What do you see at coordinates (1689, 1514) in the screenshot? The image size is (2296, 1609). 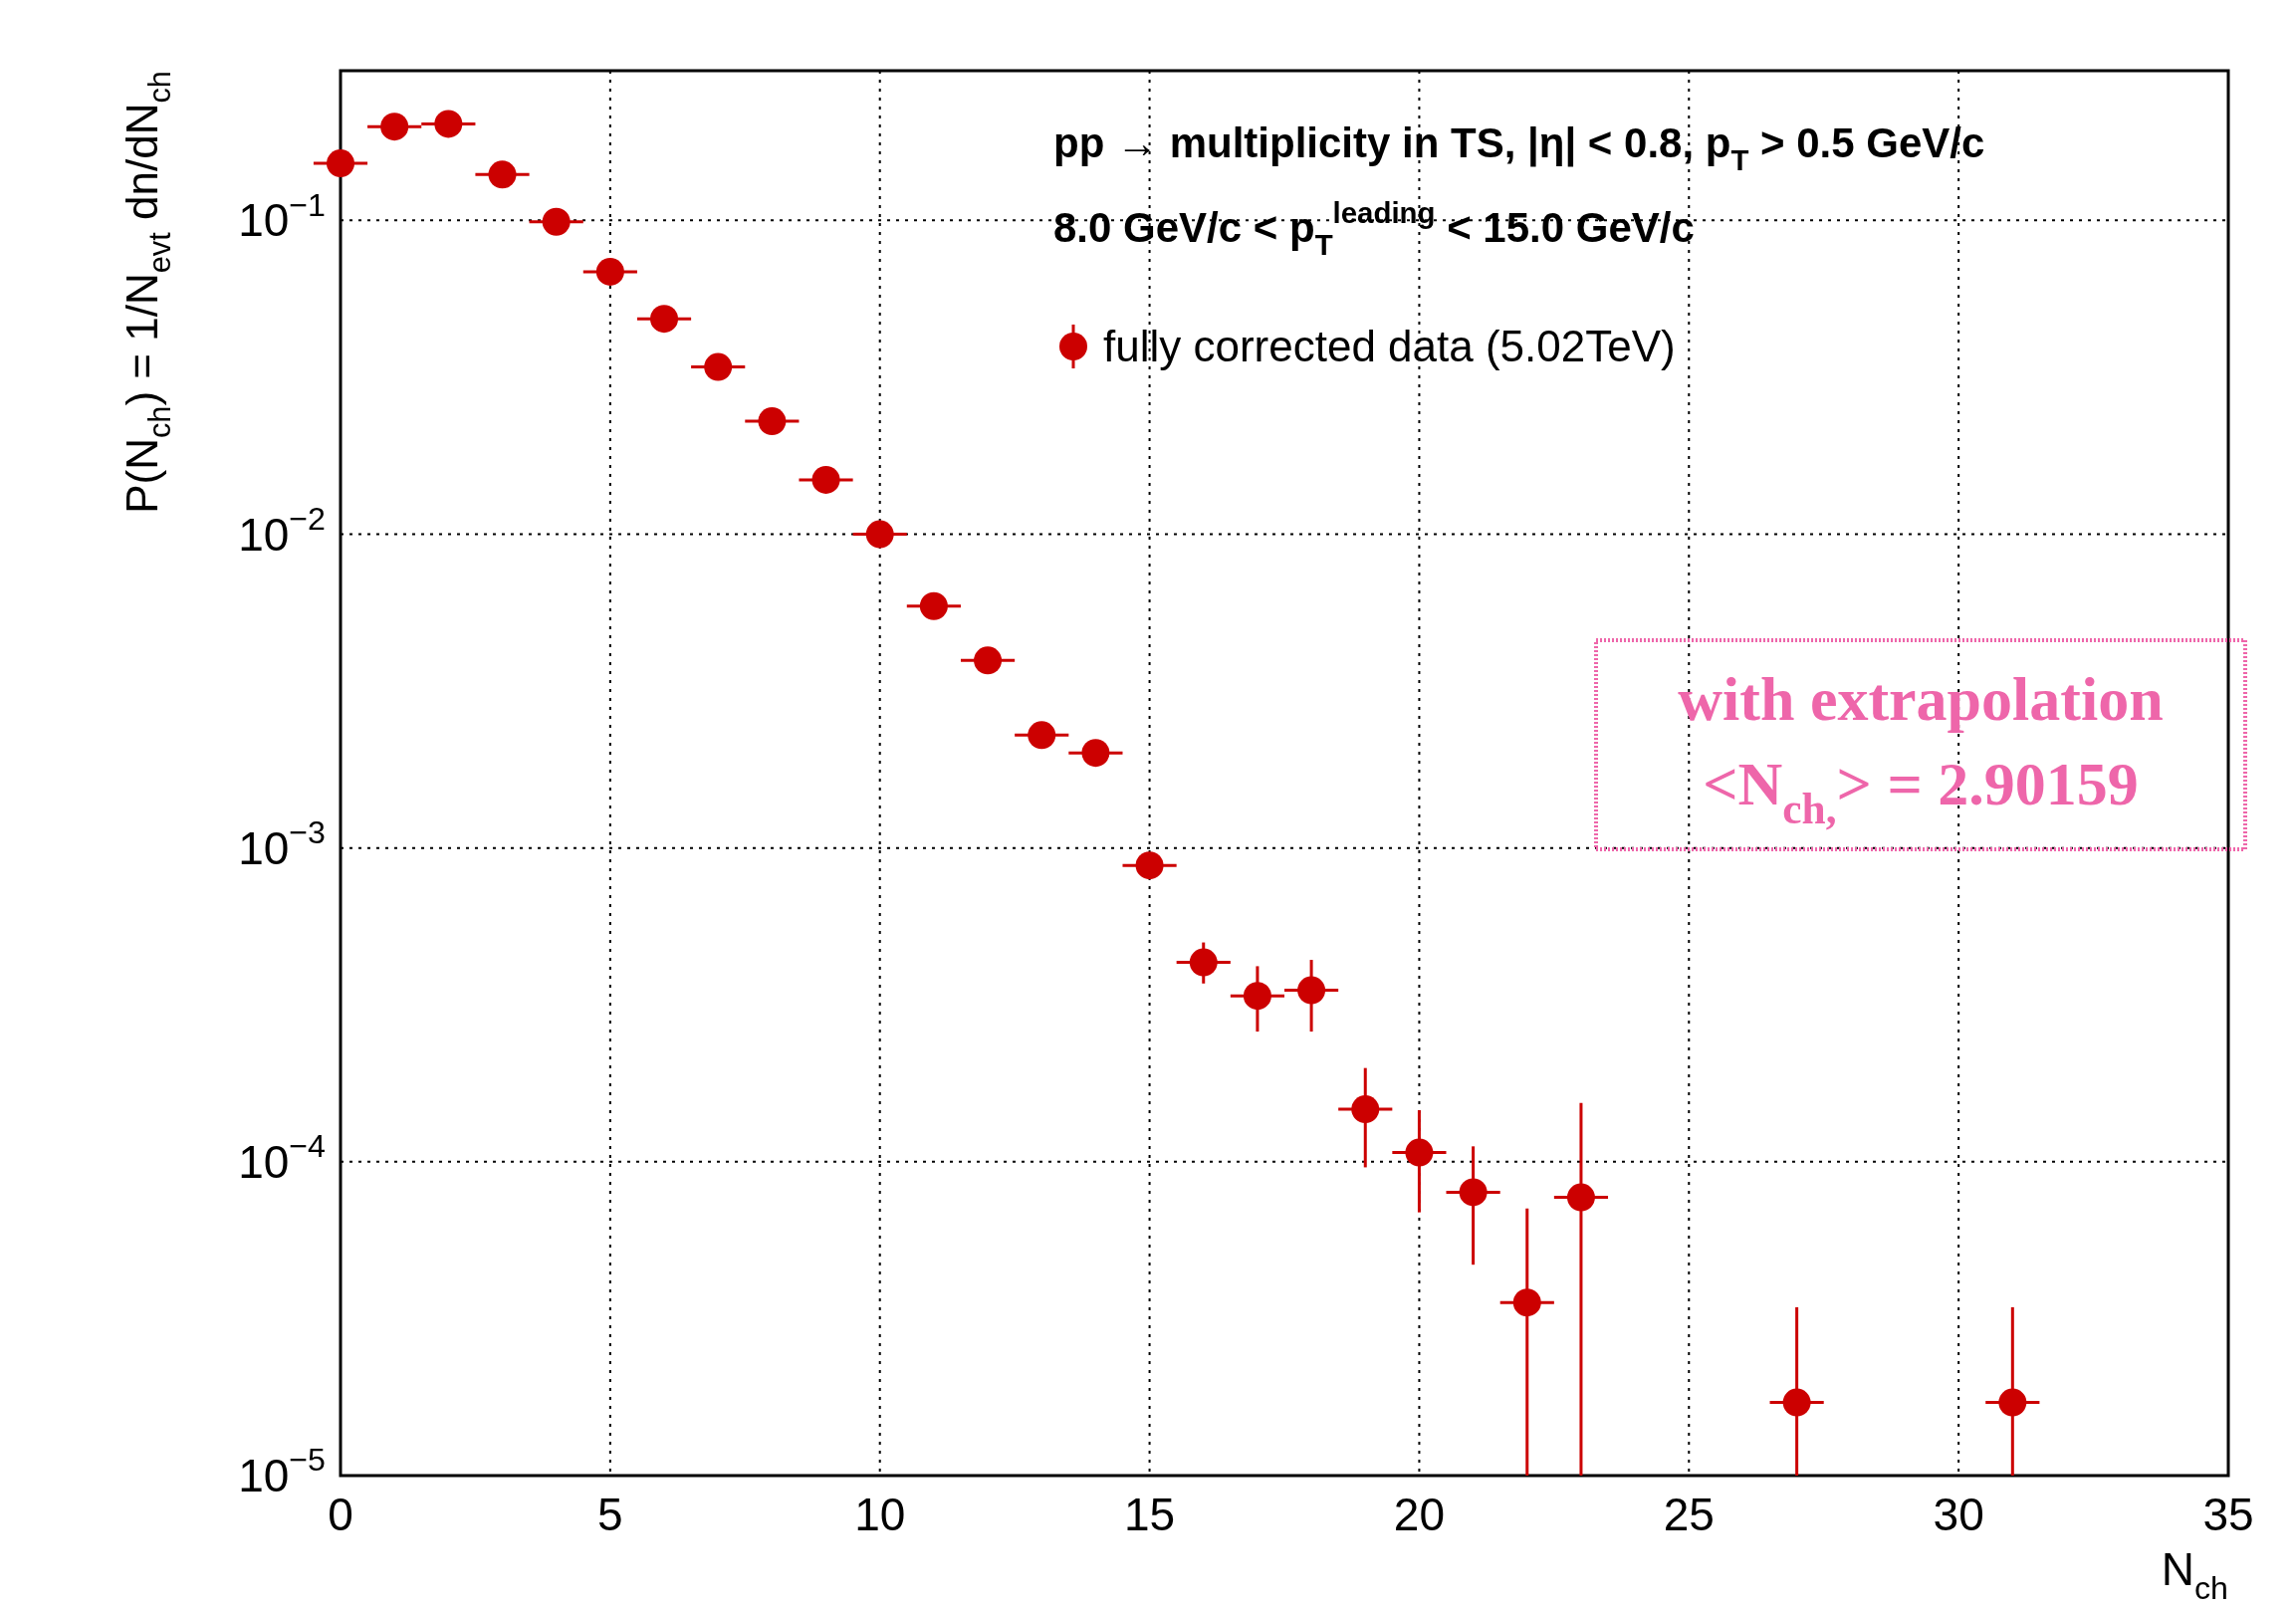 I see `x-tick-label: 25` at bounding box center [1689, 1514].